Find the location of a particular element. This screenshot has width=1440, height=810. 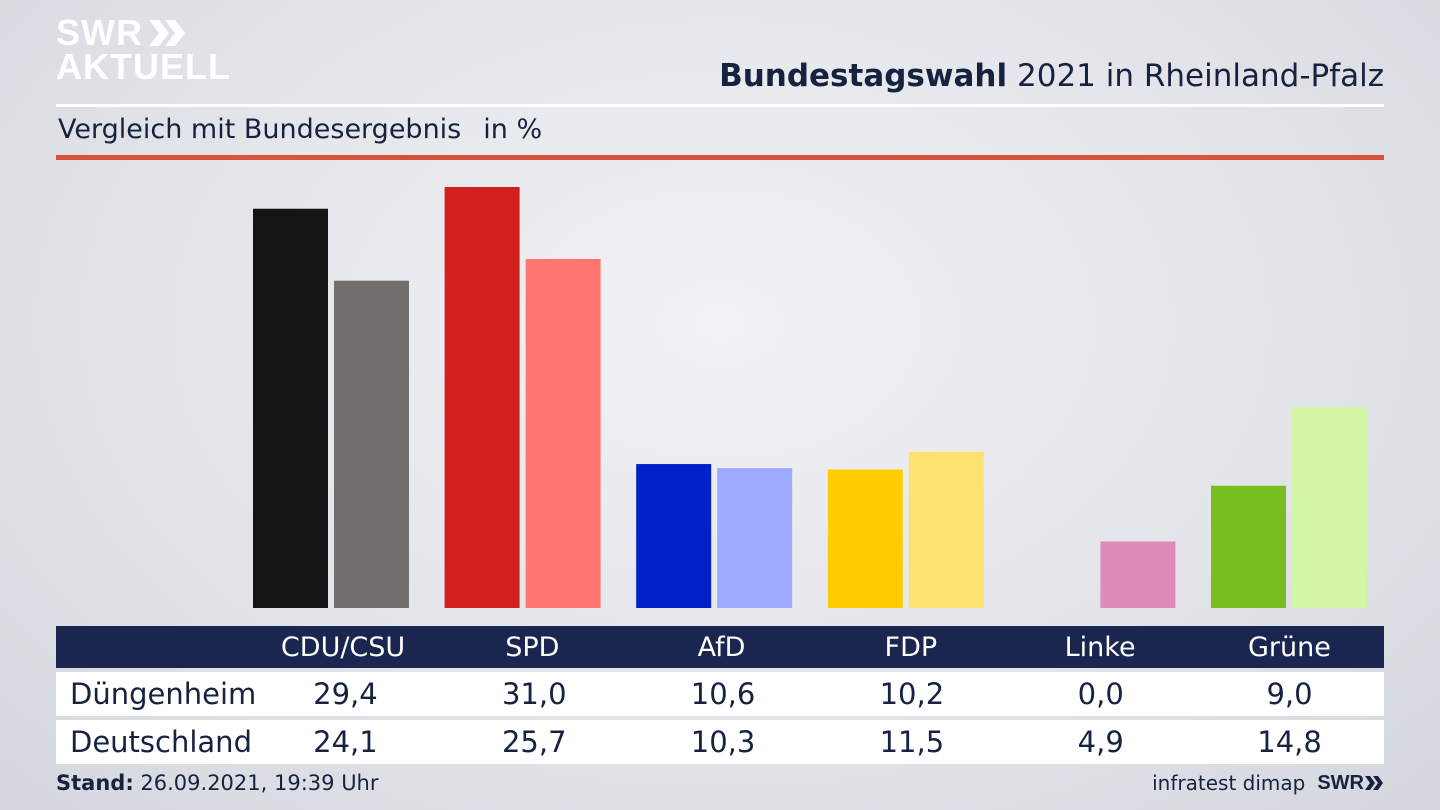

chart-subtitle: Vergleich mit Bundesergebnis in % is located at coordinates (300, 129).